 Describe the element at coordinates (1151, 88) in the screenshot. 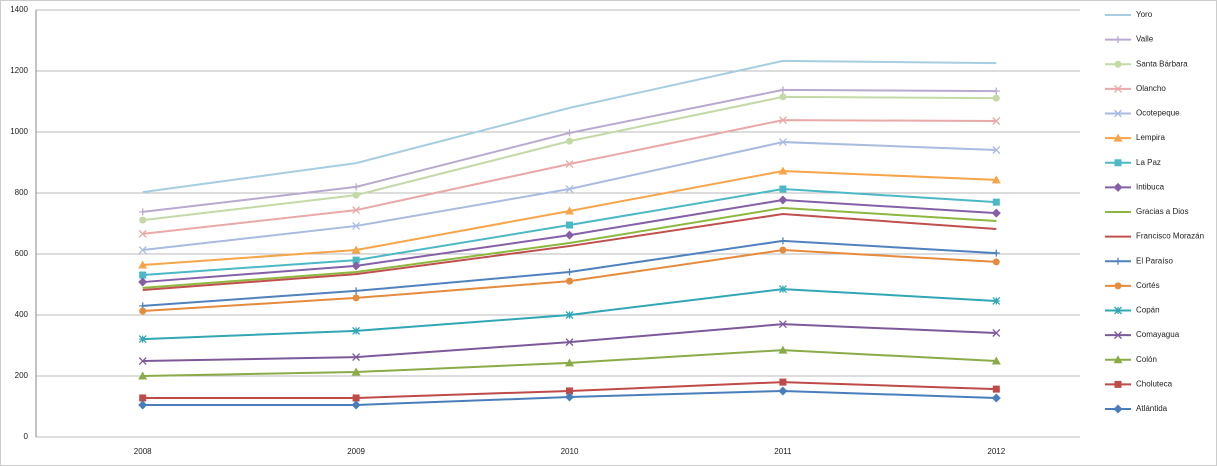

I see `legend-label: Olancho` at that location.